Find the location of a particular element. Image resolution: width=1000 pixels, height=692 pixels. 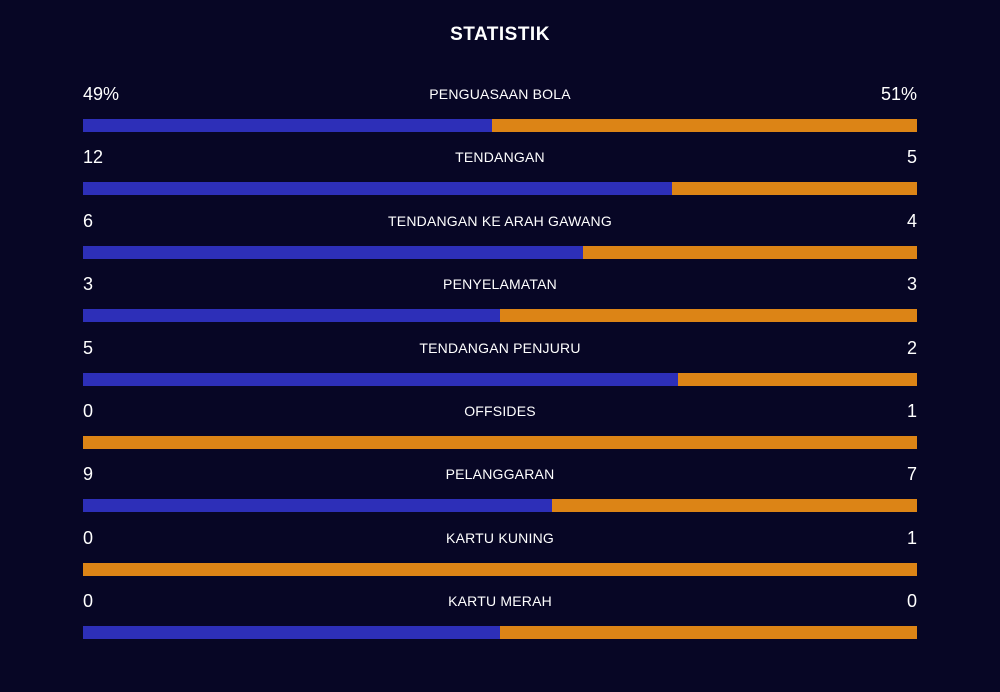

stat-label: TENDANGAN is located at coordinates (500, 157).